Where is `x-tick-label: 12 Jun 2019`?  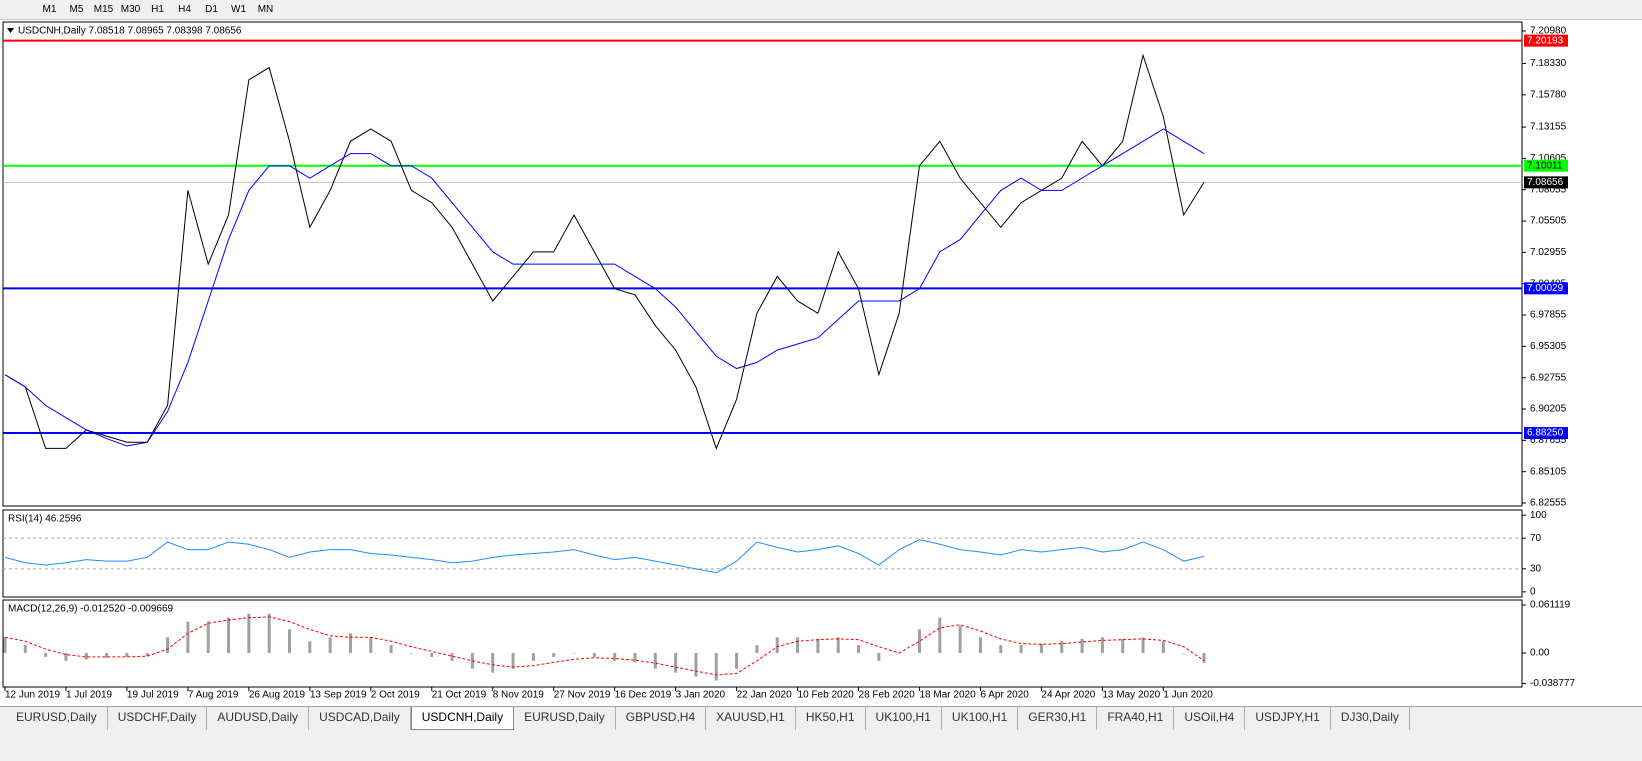
x-tick-label: 12 Jun 2019 is located at coordinates (32, 695).